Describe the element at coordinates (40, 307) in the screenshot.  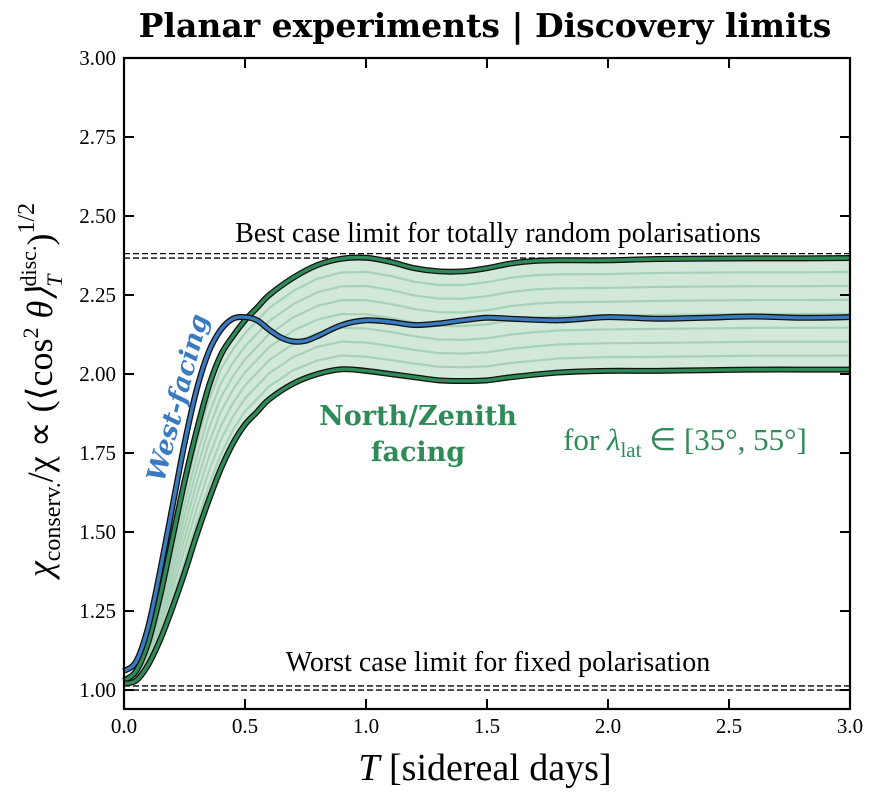
I see `ylabel-theta: θ⟩` at that location.